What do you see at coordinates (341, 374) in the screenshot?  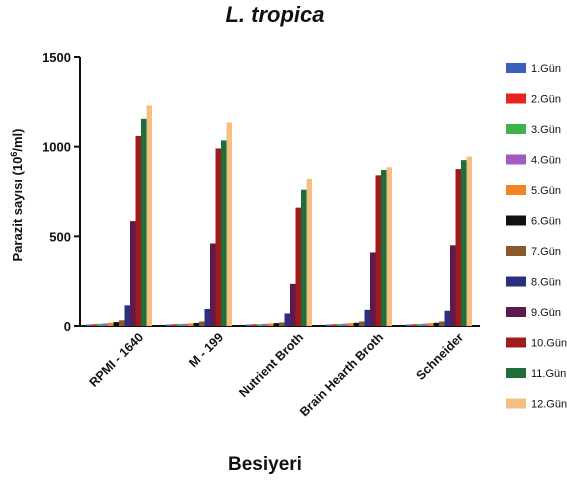 I see `x-category-label: Brain Hearth Broth` at bounding box center [341, 374].